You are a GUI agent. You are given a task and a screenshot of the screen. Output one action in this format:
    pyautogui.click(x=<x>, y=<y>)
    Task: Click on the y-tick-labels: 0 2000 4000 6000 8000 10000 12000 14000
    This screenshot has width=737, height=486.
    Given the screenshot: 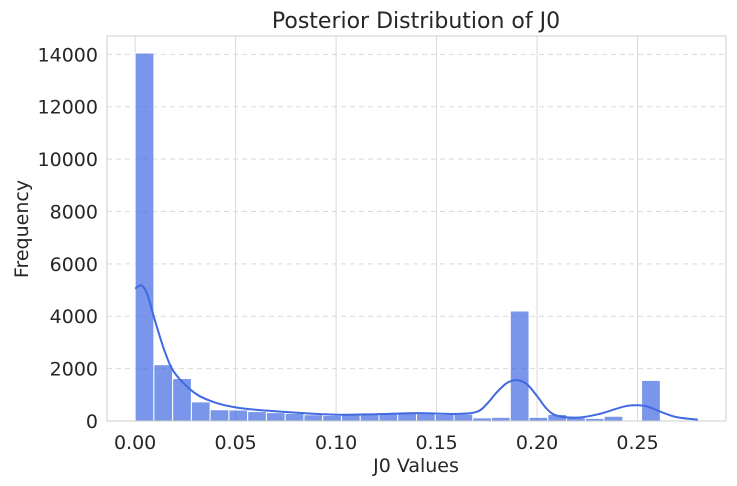 What is the action you would take?
    pyautogui.click(x=68, y=238)
    